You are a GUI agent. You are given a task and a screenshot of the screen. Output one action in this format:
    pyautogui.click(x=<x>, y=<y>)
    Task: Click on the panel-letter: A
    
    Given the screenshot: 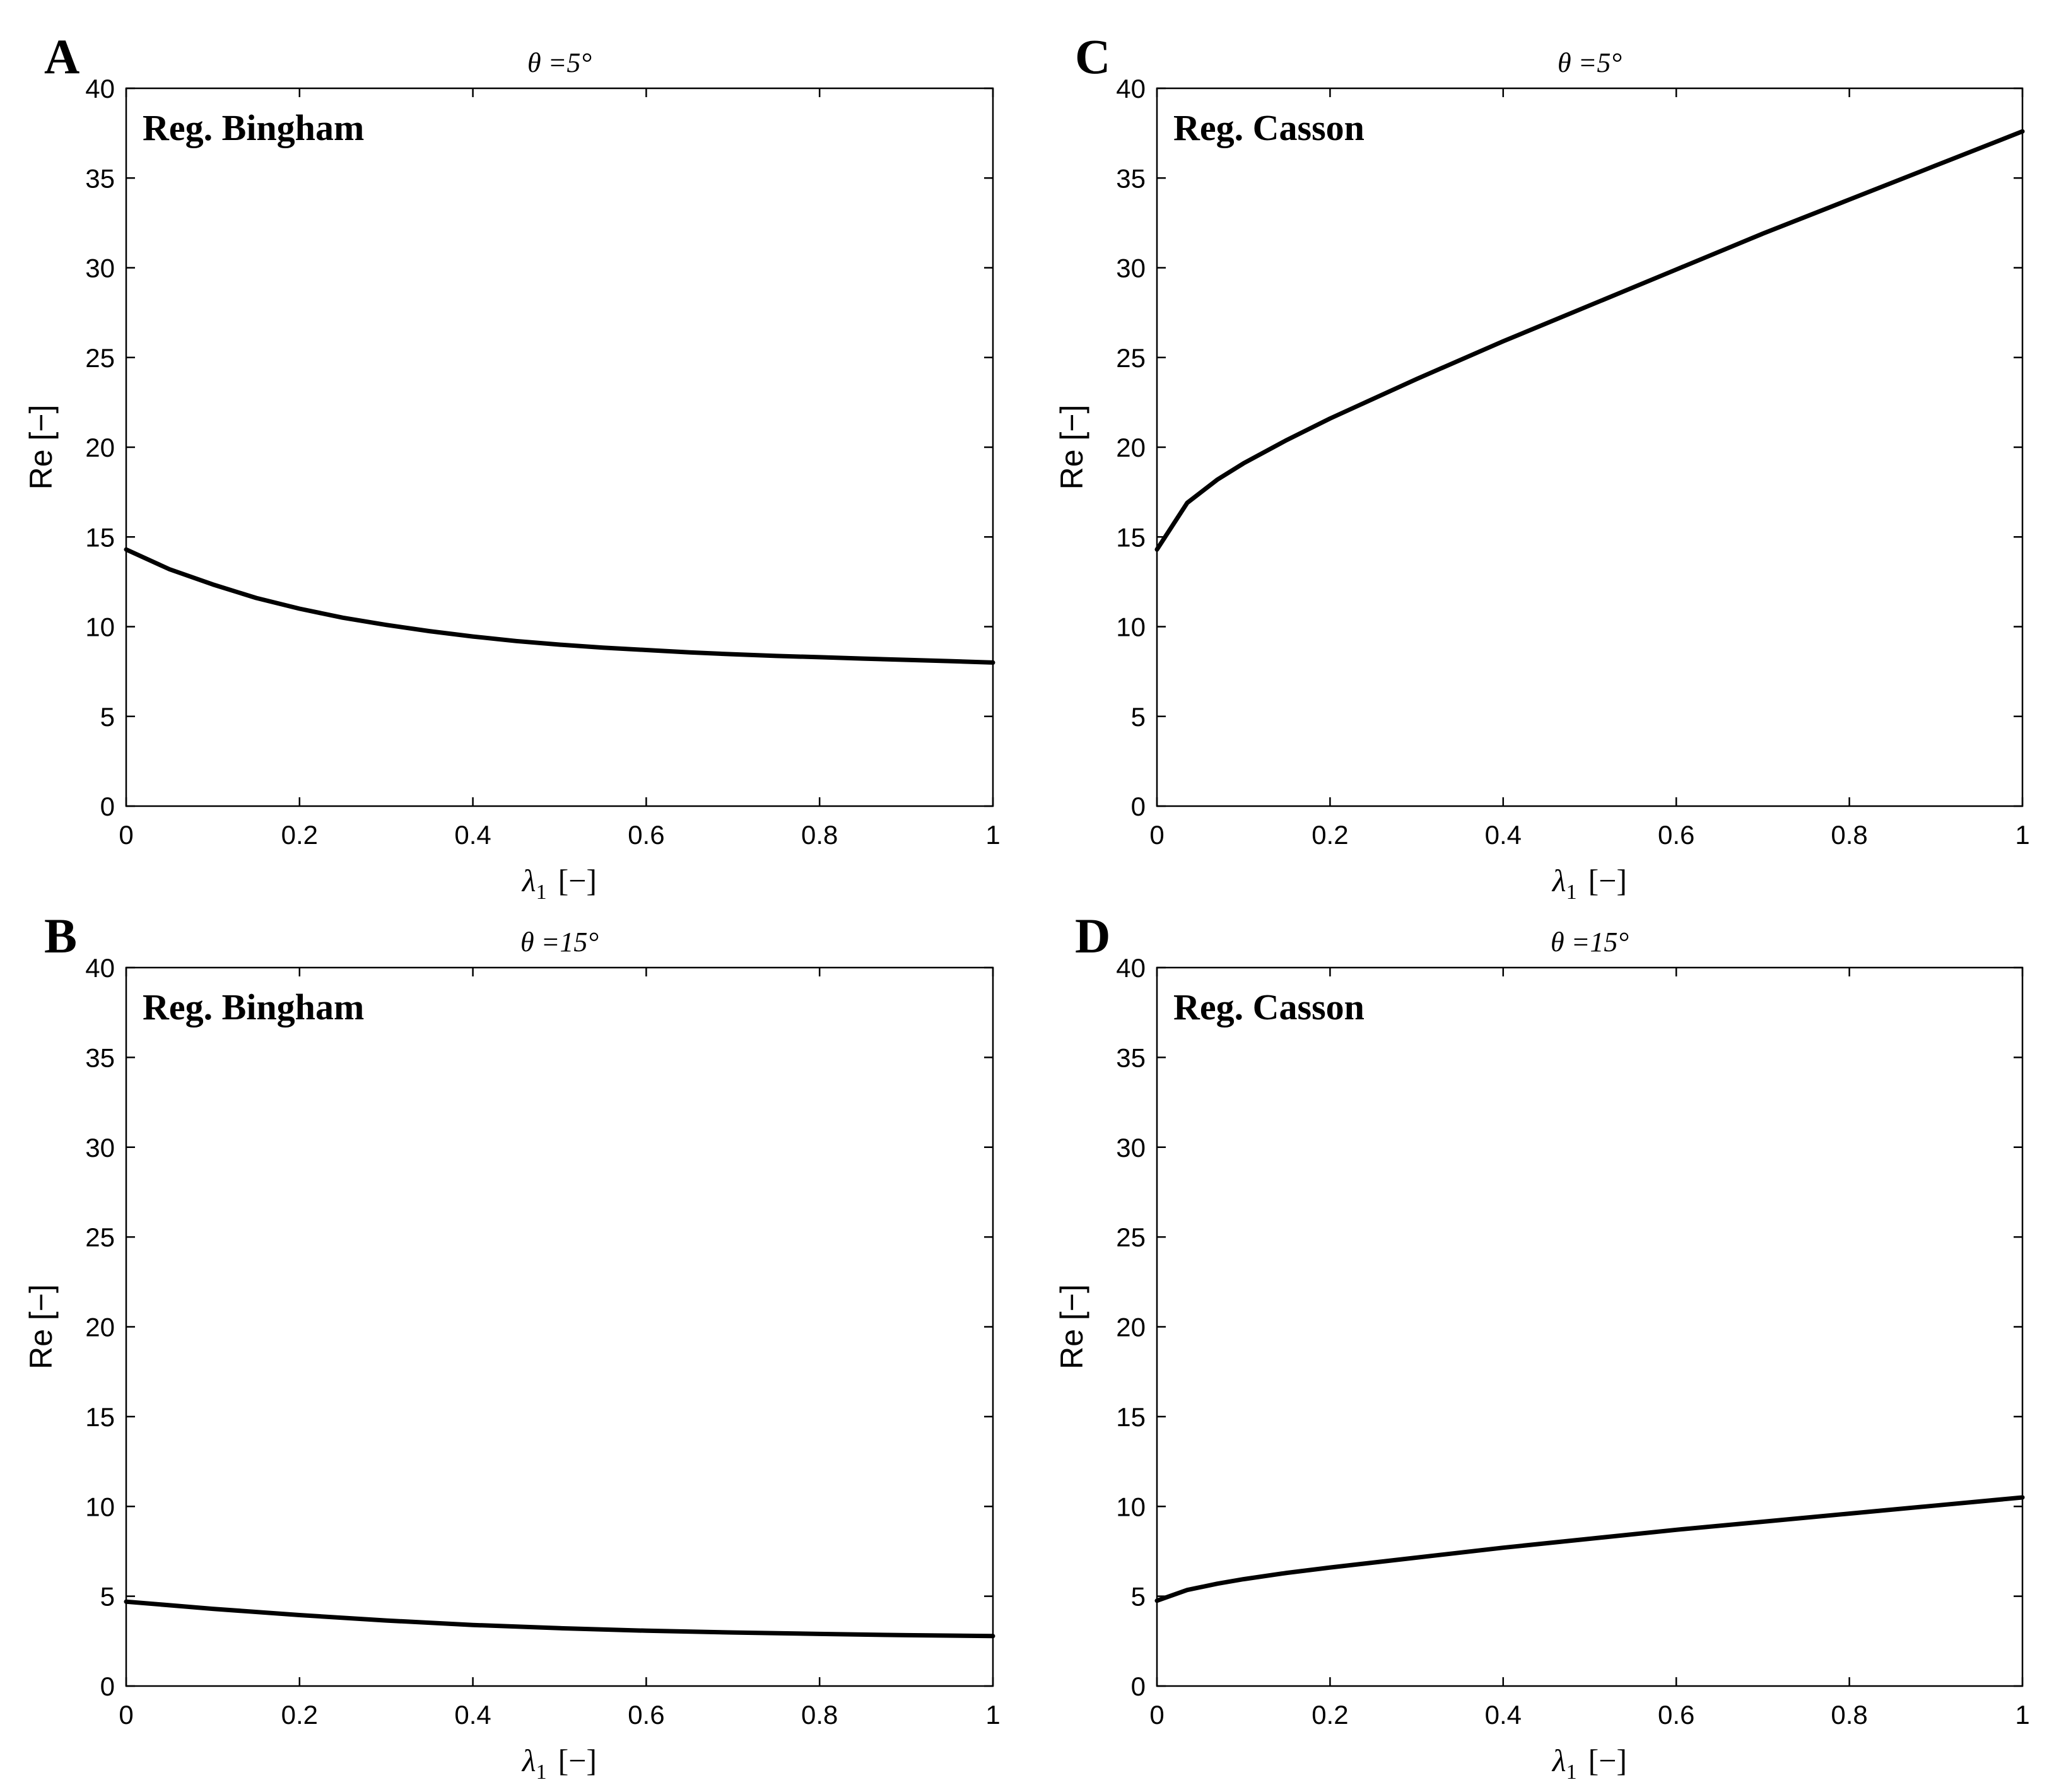 What is the action you would take?
    pyautogui.click(x=61, y=56)
    